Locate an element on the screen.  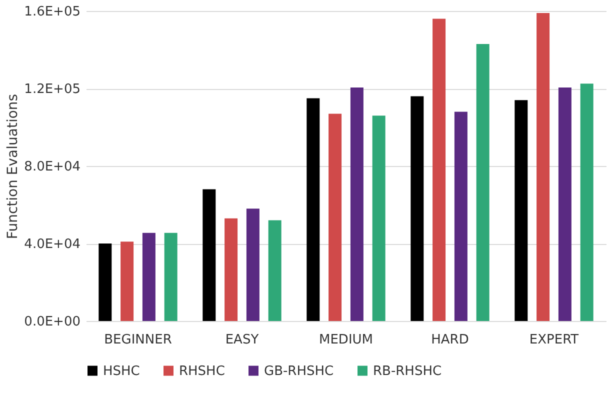
legend-label: RHSHC is located at coordinates (202, 371).